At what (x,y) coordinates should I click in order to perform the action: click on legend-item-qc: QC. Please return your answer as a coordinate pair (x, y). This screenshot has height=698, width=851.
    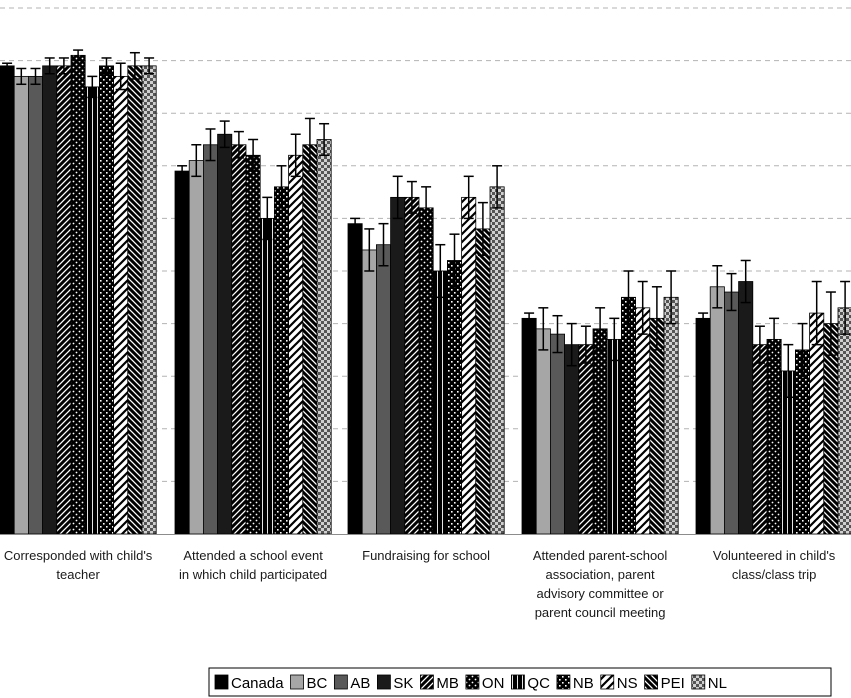
    Looking at the image, I should click on (530, 683).